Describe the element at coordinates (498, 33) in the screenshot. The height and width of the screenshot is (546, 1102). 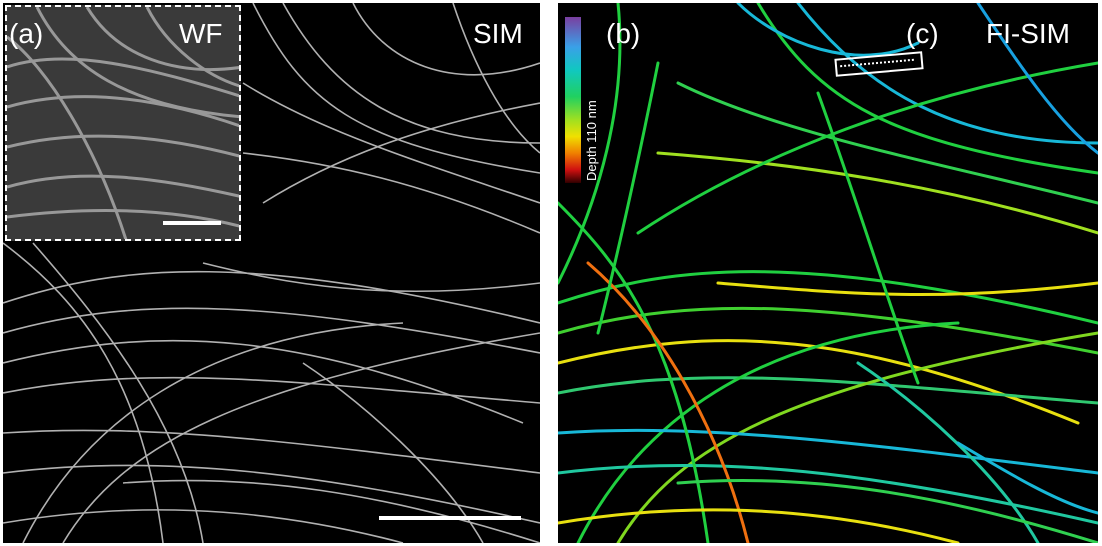
I see `sim-label: SIM` at that location.